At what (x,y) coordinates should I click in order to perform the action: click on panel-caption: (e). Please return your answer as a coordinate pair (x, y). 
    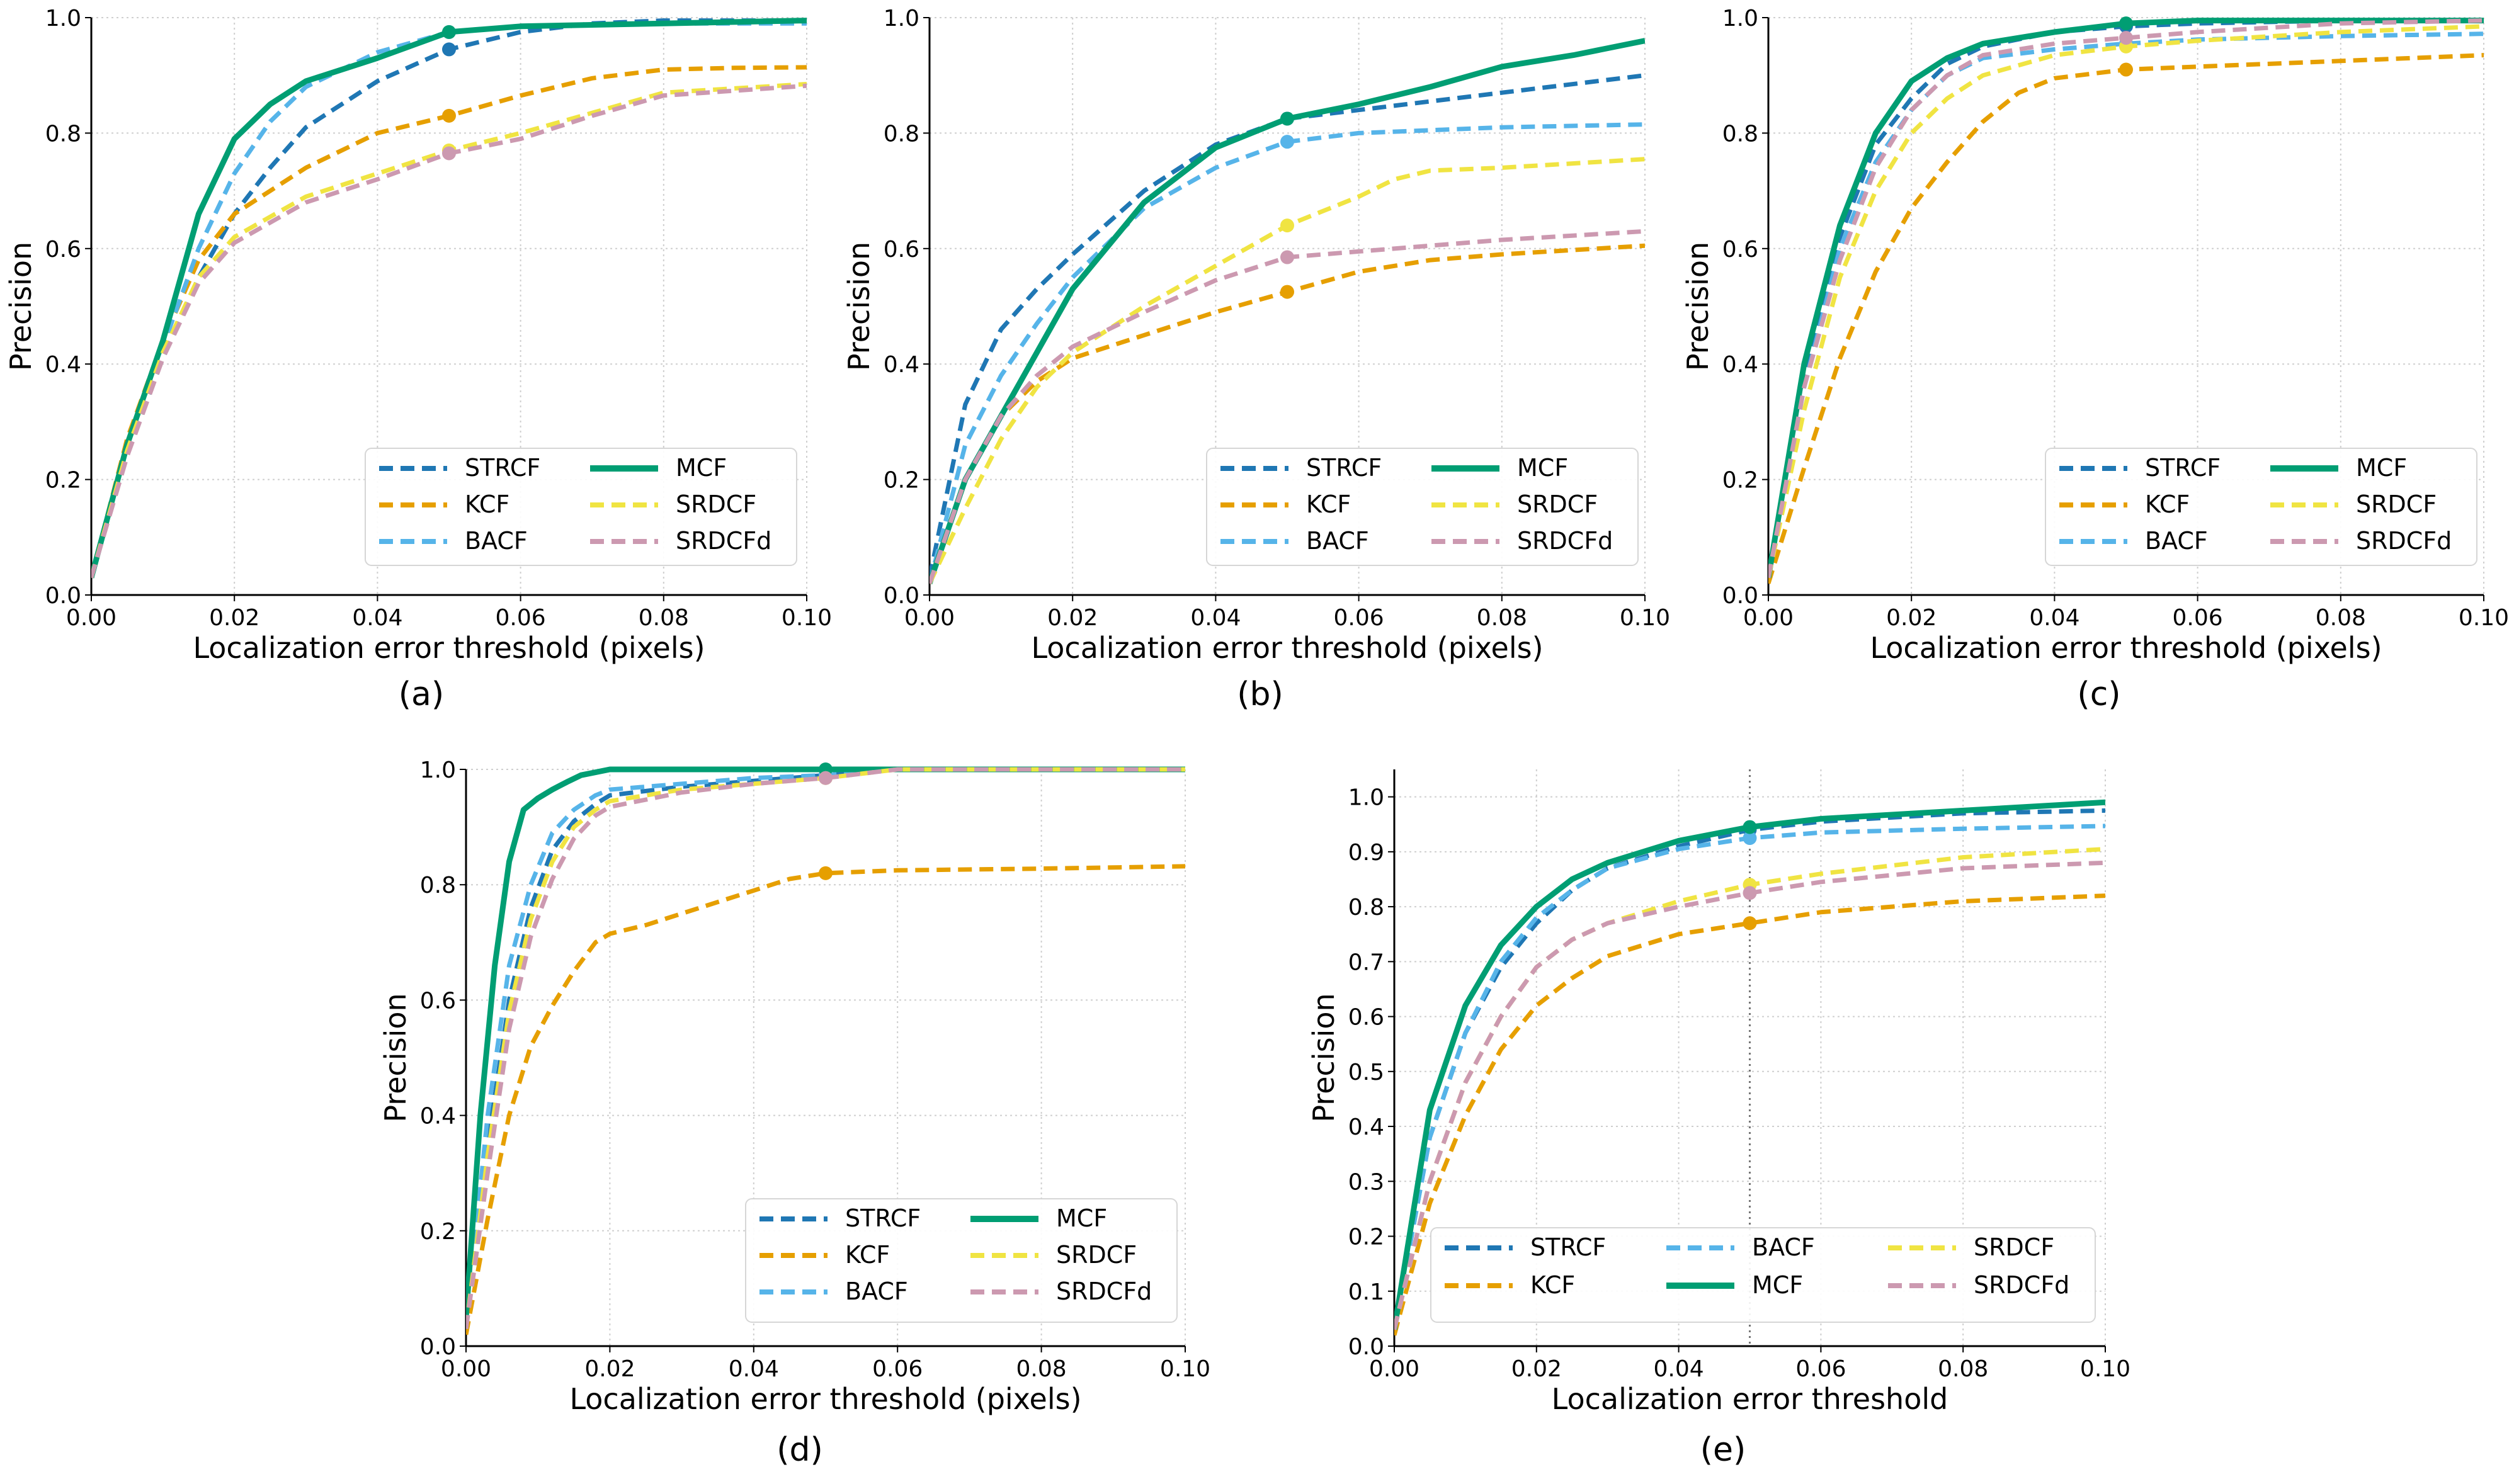
    Looking at the image, I should click on (1723, 1450).